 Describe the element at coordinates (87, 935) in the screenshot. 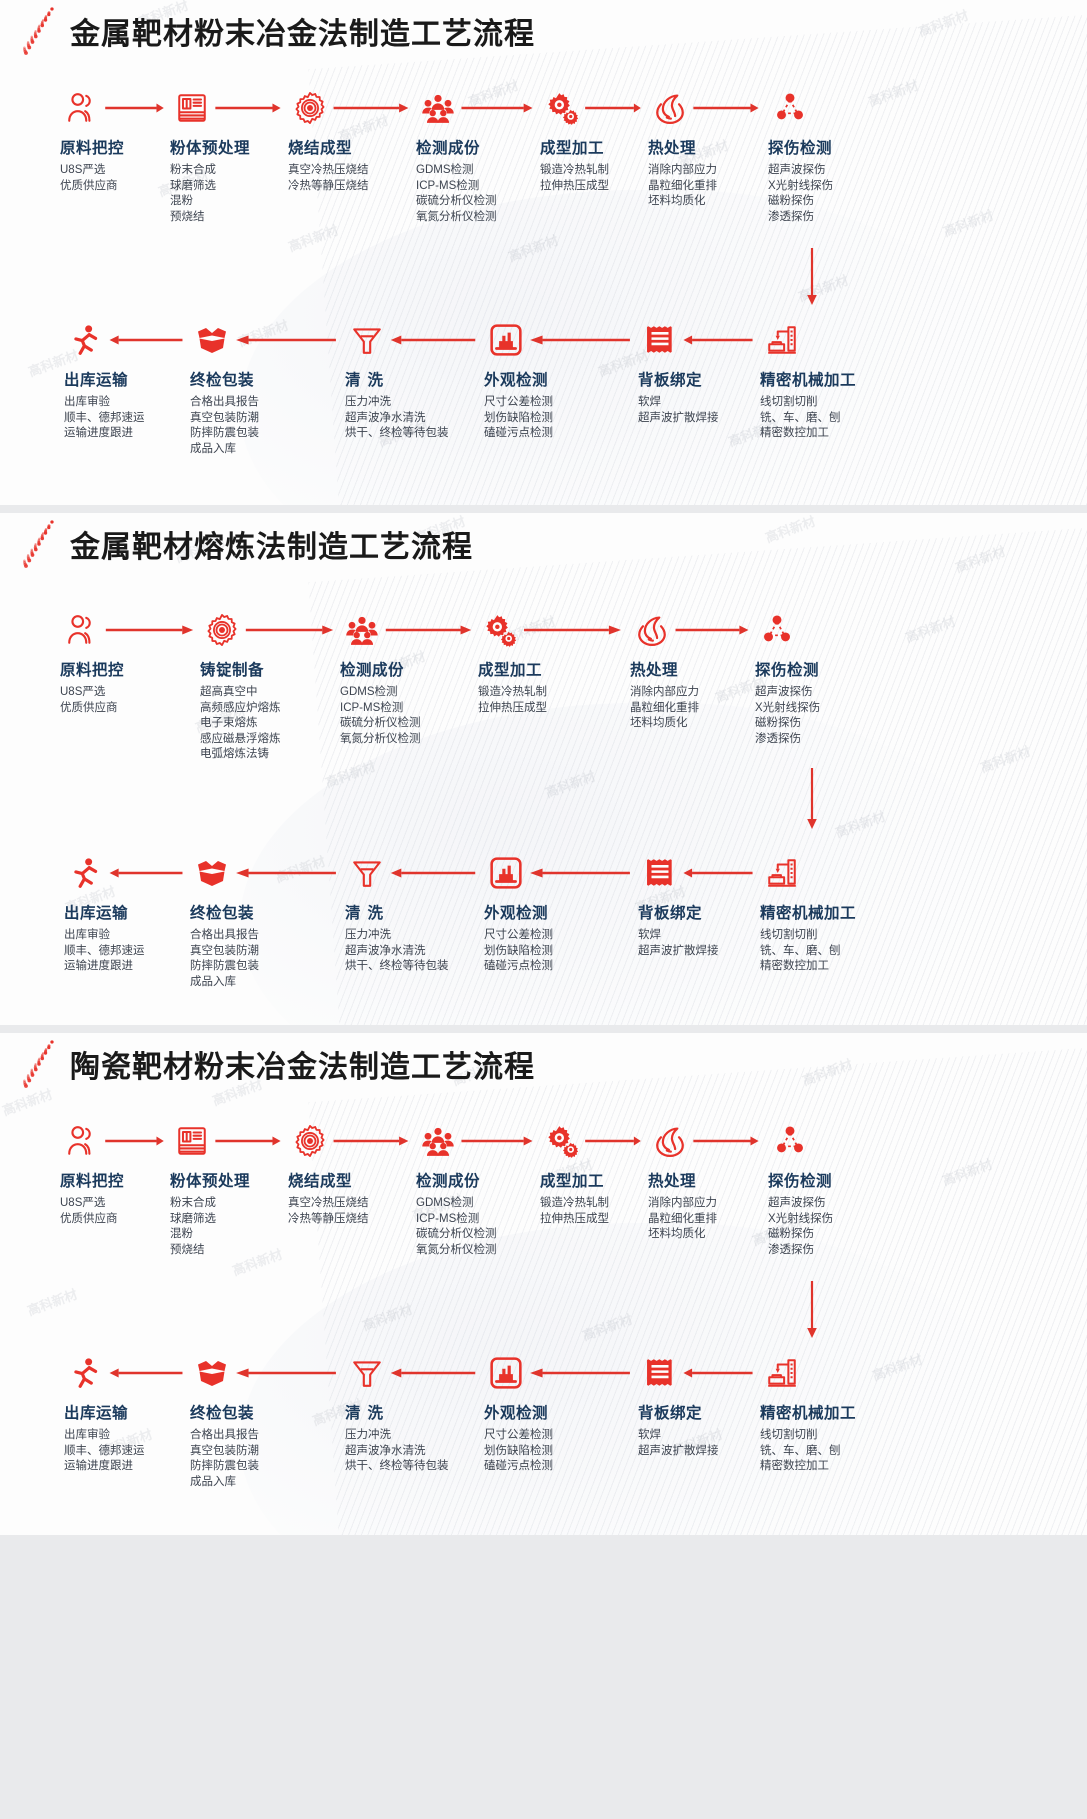

I see `step-detail-line: 出库审验` at that location.